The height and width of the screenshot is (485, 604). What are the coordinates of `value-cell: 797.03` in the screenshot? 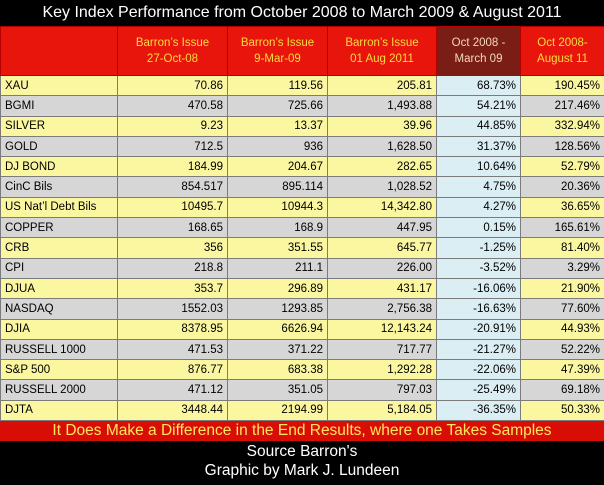 It's located at (382, 390).